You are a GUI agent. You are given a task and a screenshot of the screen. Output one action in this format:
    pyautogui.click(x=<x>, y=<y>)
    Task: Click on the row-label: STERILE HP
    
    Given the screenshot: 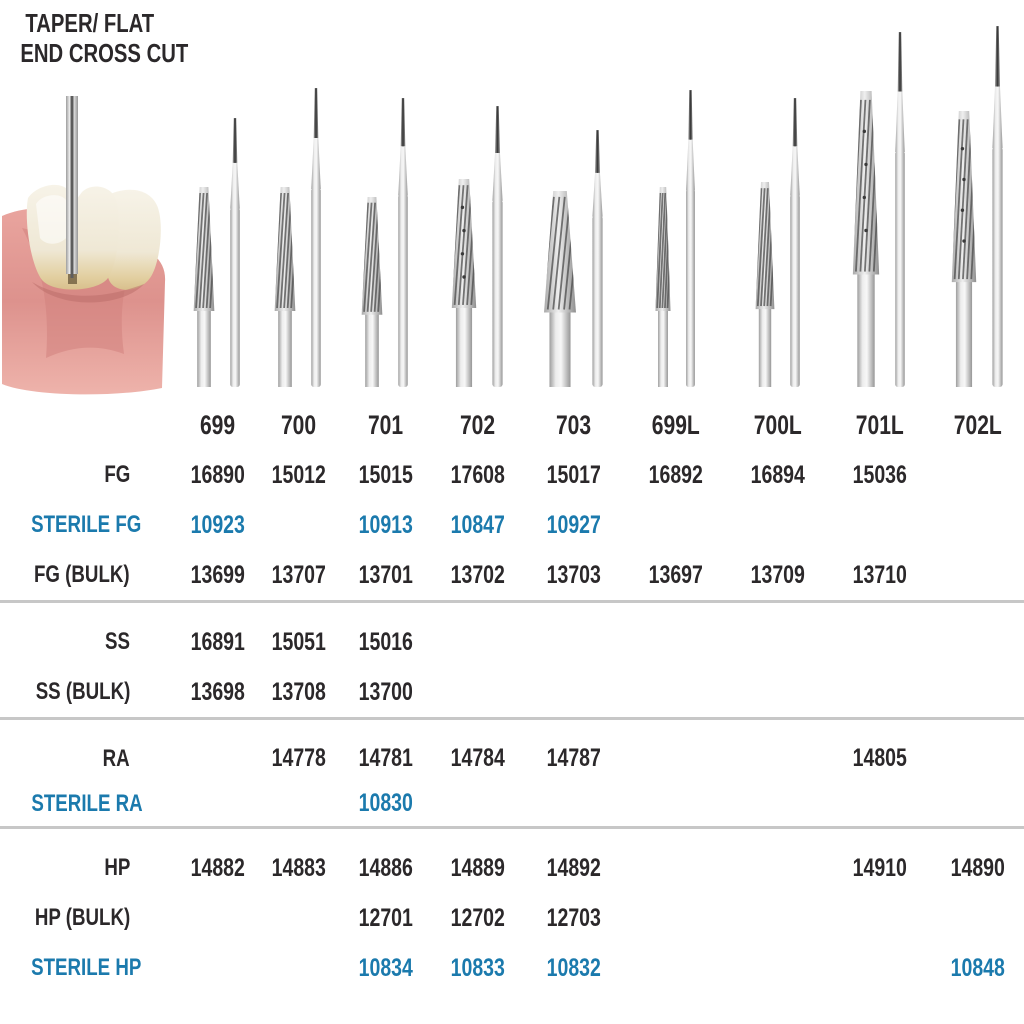 What is the action you would take?
    pyautogui.click(x=86, y=967)
    